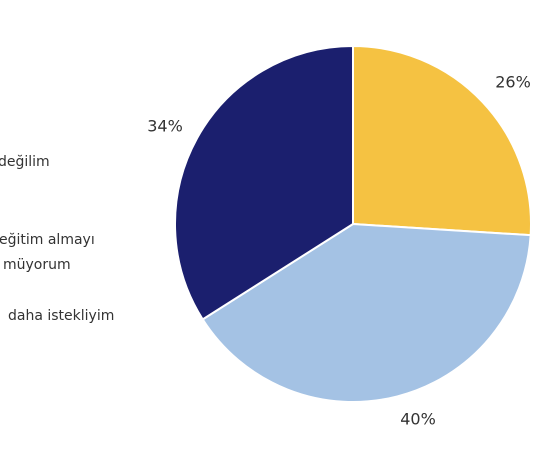 This screenshot has width=534, height=462. Describe the element at coordinates (25, 162) in the screenshot. I see `legend-label: değilim` at that location.